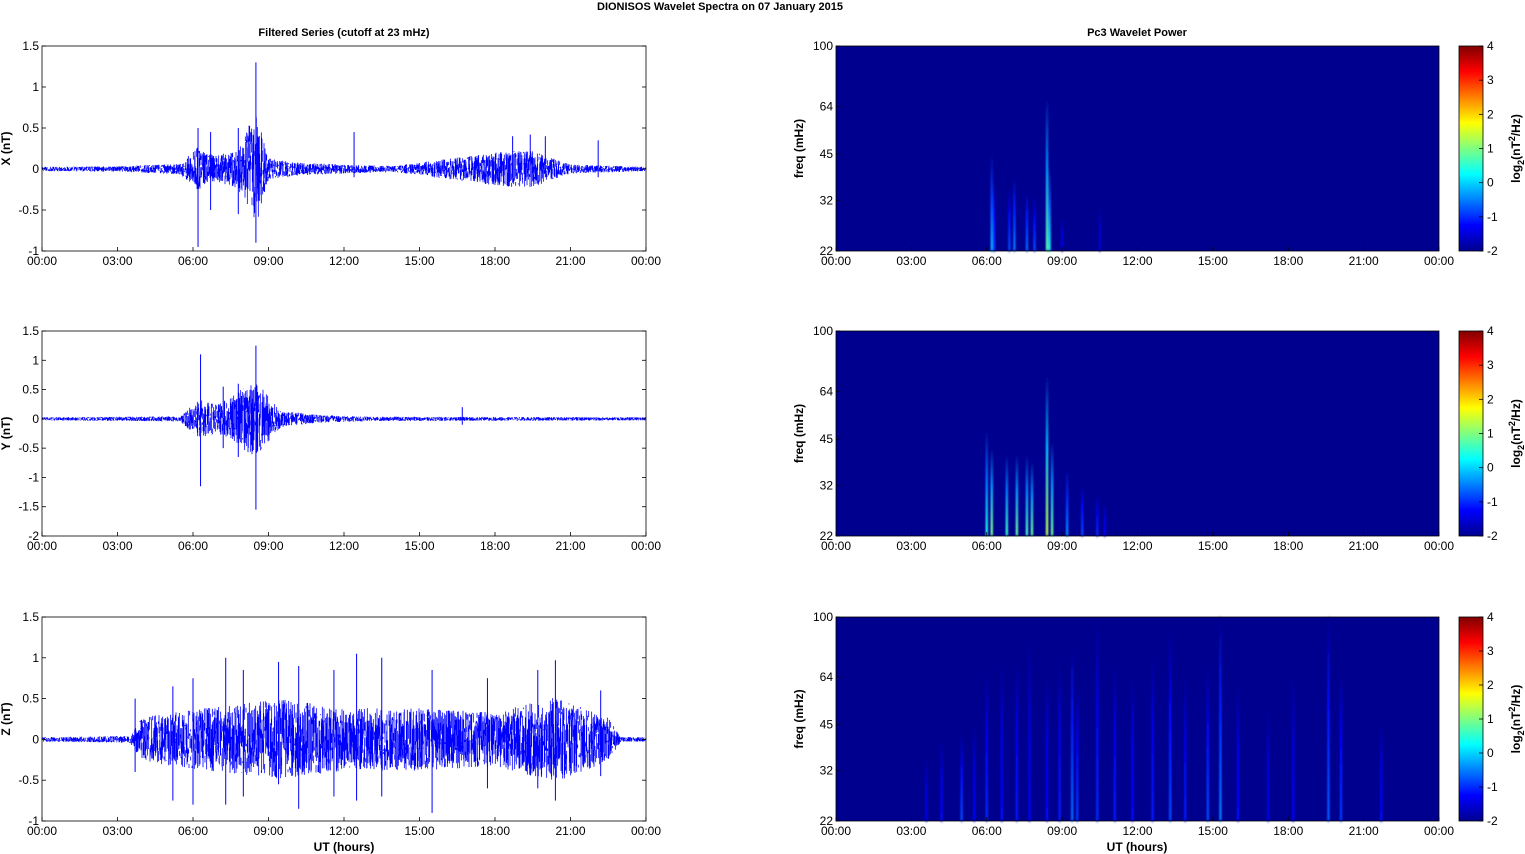 This screenshot has height=854, width=1525. I want to click on x-tick-label-y-0: 00:00, so click(42, 546).